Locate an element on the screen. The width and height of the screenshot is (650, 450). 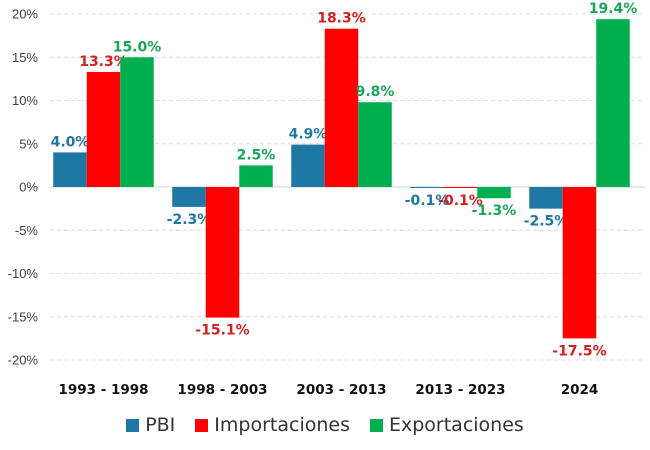
data-label: 2.5% is located at coordinates (256, 155).